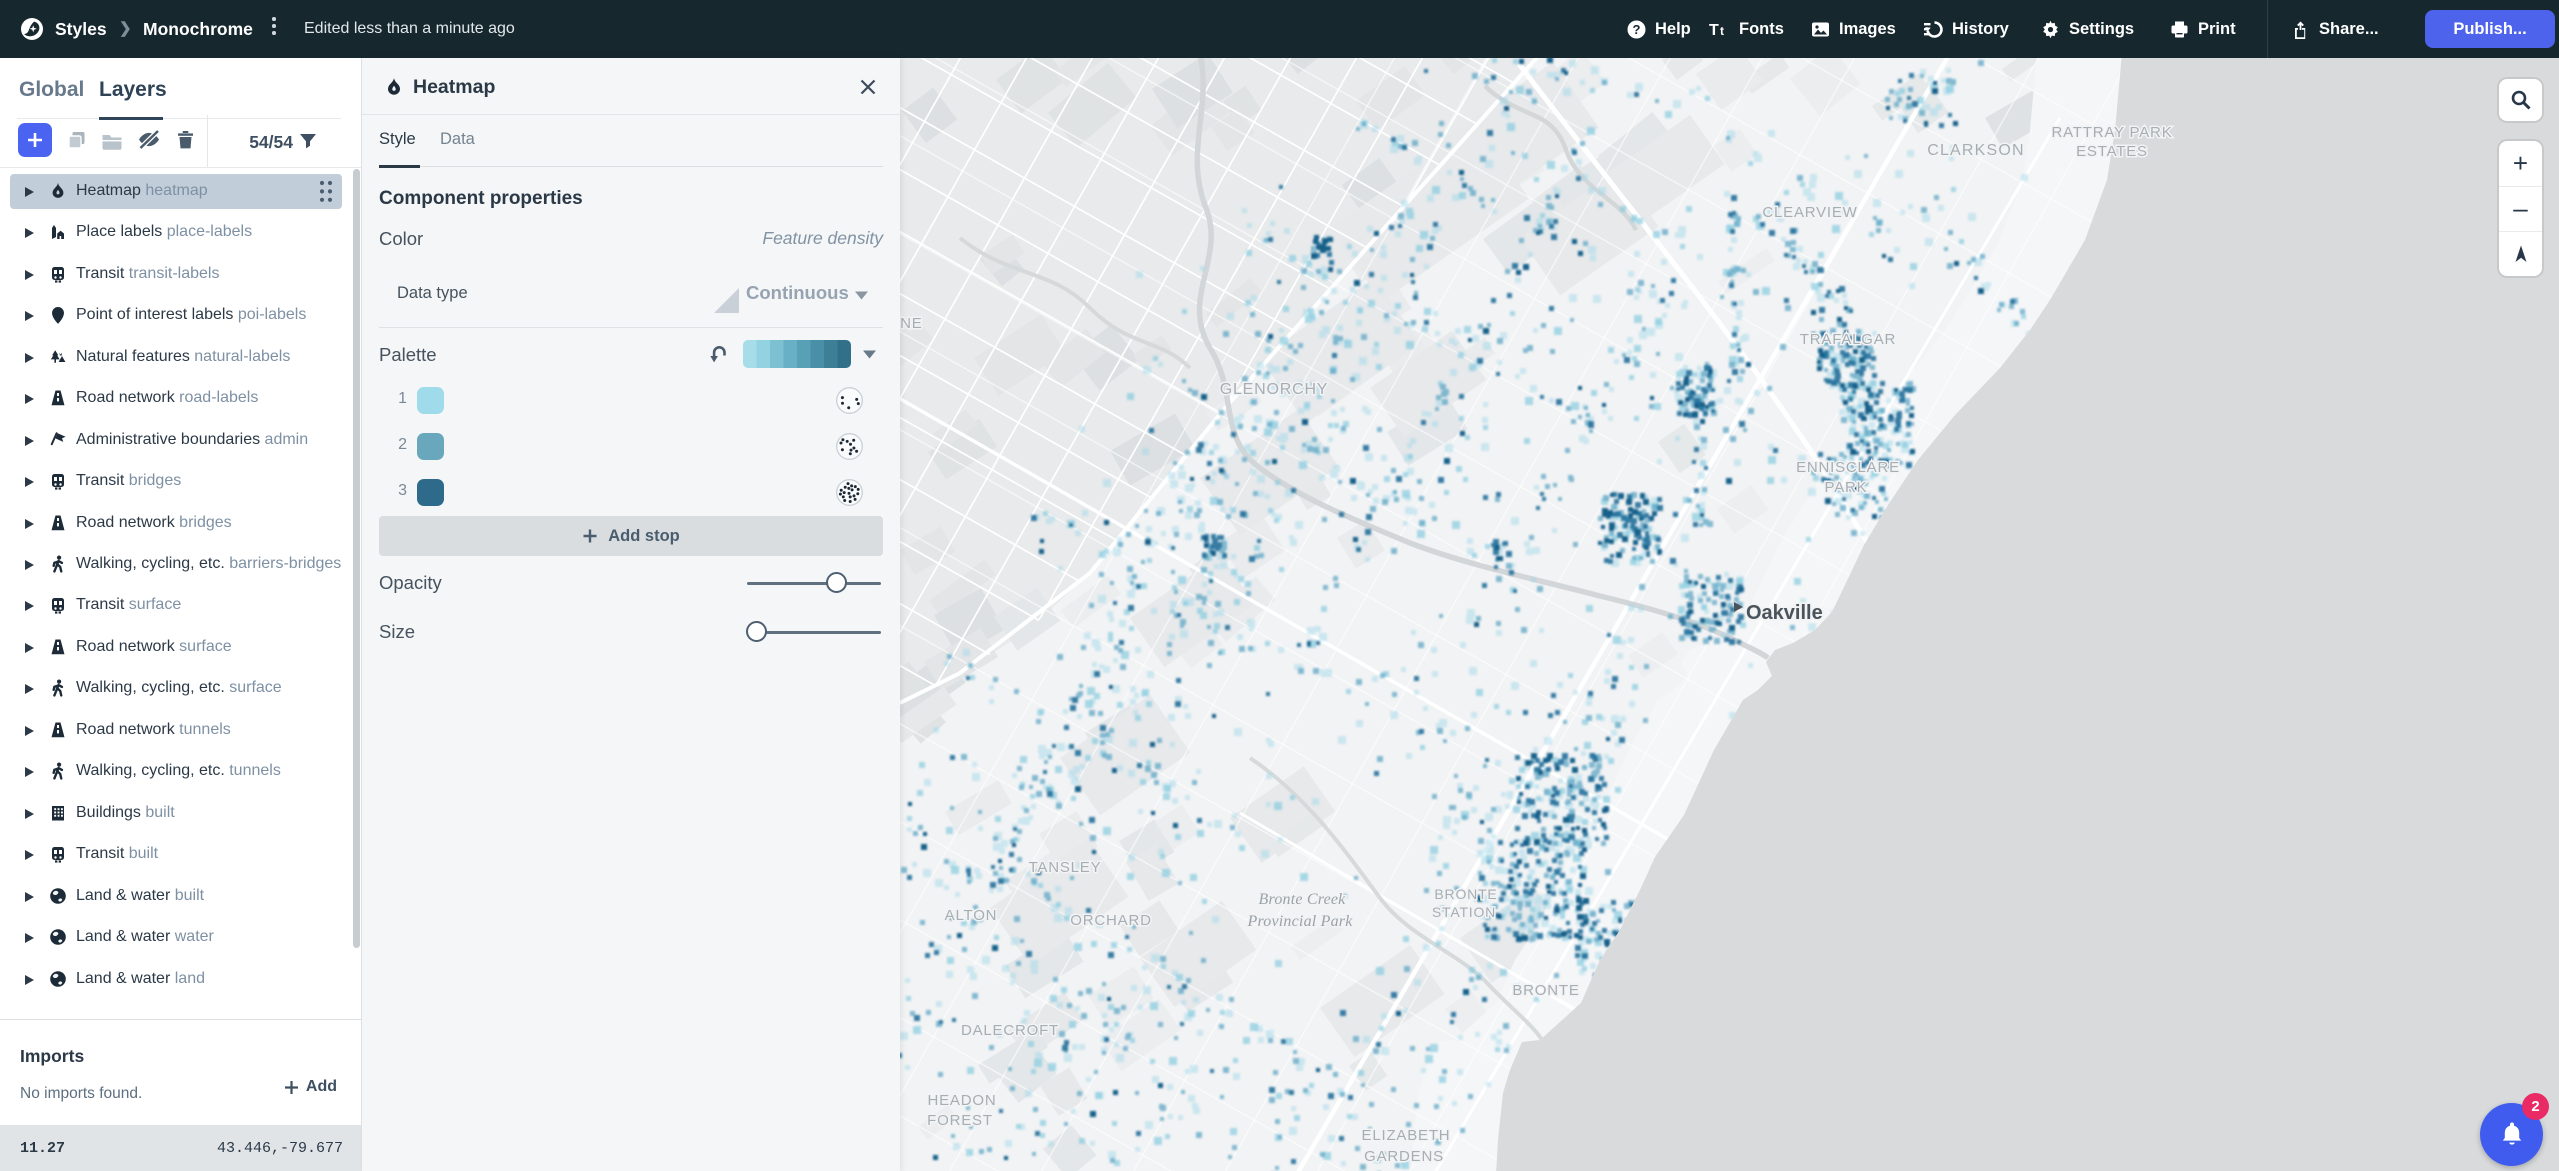 Image resolution: width=2559 pixels, height=1171 pixels. Describe the element at coordinates (1065, 867) in the screenshot. I see `svg-text: TANSLEY` at that location.